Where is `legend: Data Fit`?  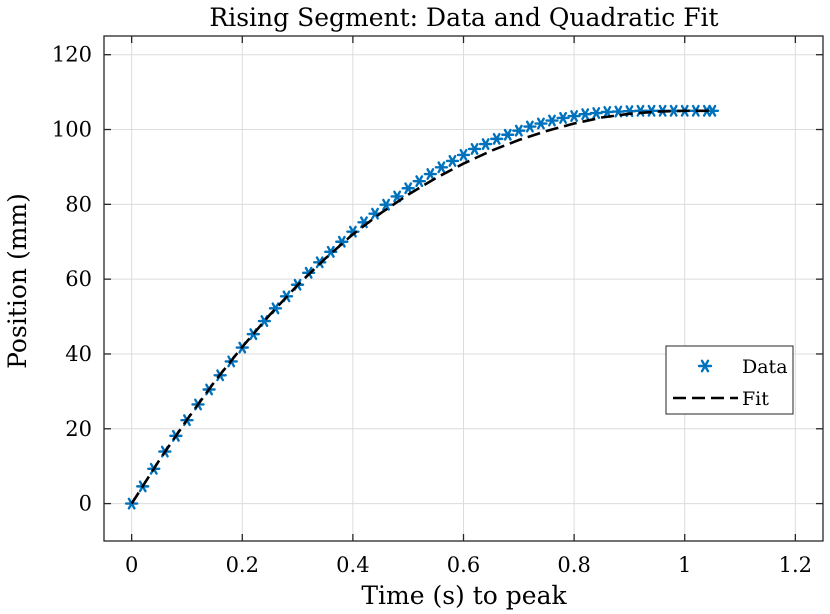 legend: Data Fit is located at coordinates (729, 380).